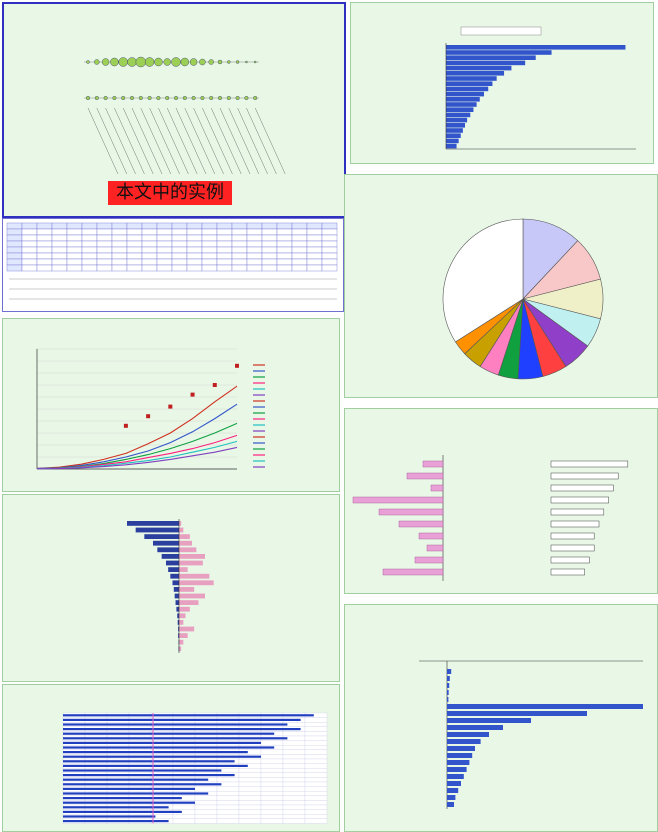  I want to click on pie-slice, so click(483, 280).